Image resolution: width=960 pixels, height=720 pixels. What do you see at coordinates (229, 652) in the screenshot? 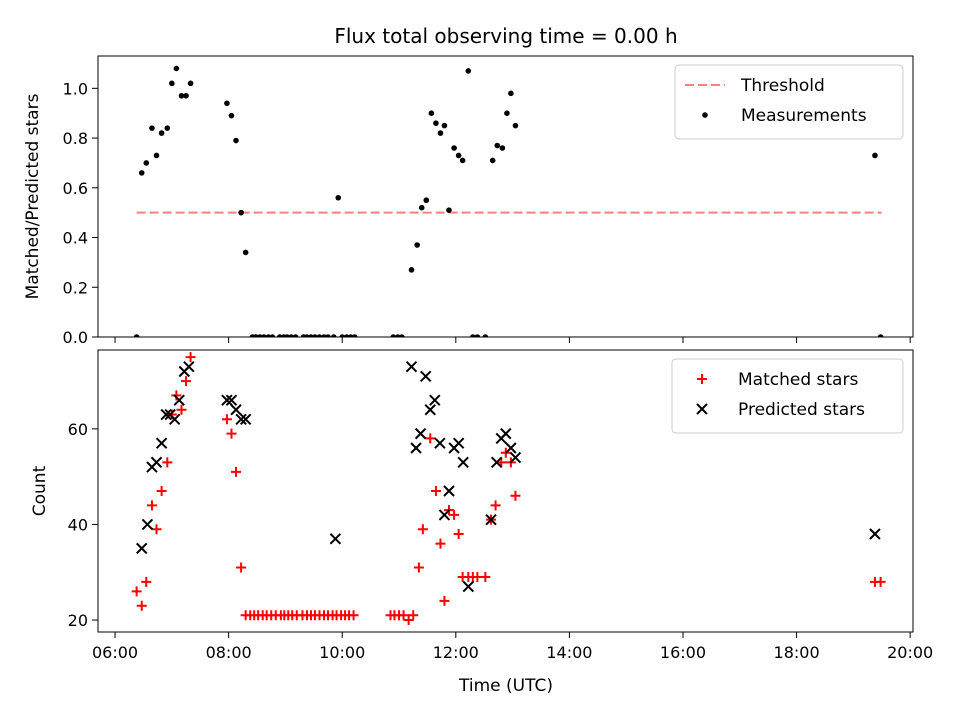
I see `x-tick-label: 08:00` at bounding box center [229, 652].